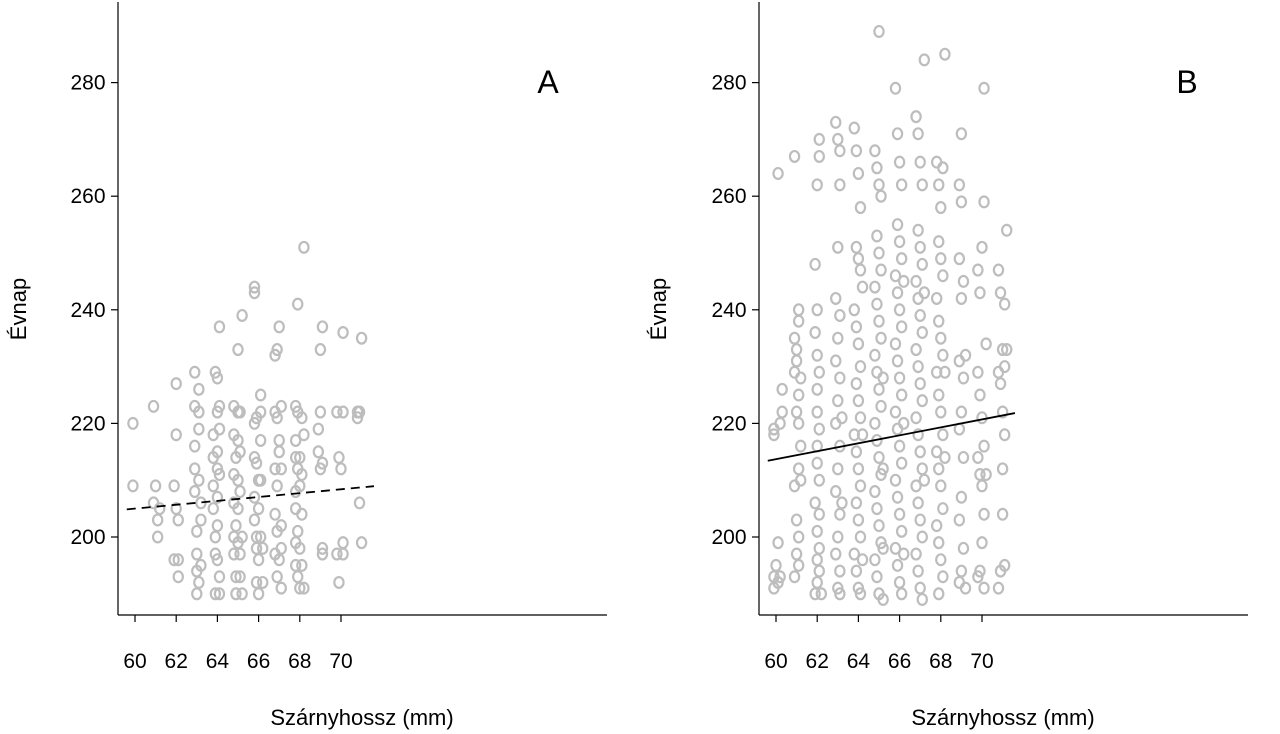 The image size is (1280, 734). I want to click on panel-b-y-tick-label: 220, so click(728, 423).